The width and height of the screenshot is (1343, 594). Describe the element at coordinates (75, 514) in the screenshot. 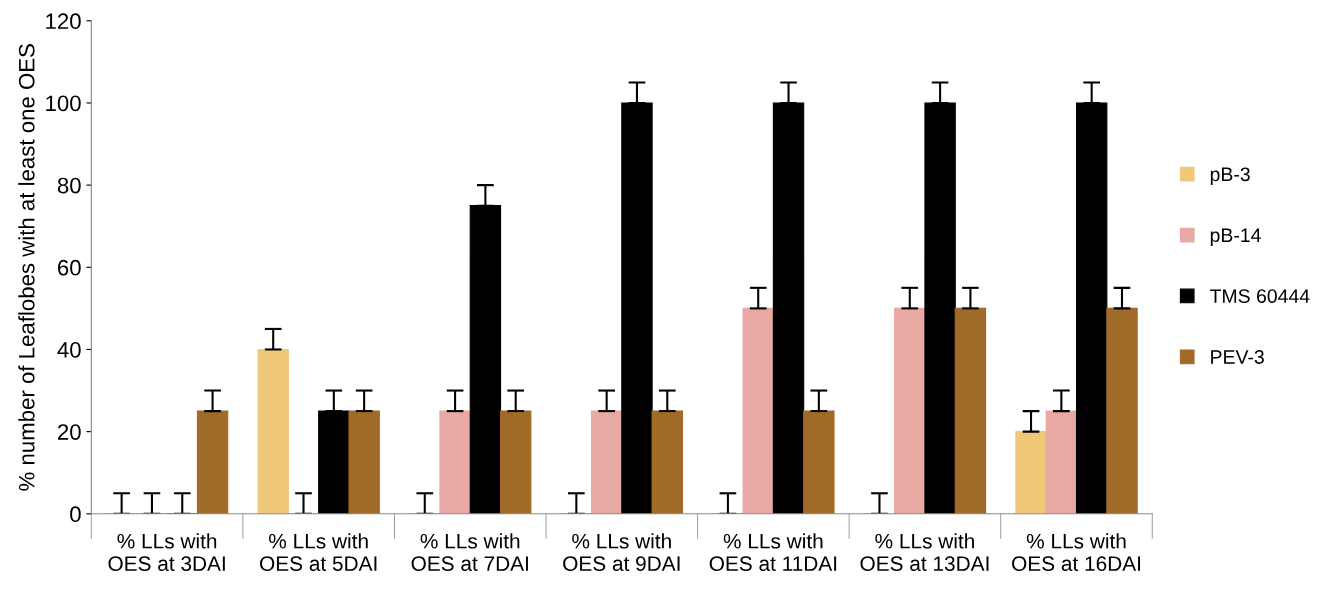

I see `y-tick-label: 0` at that location.